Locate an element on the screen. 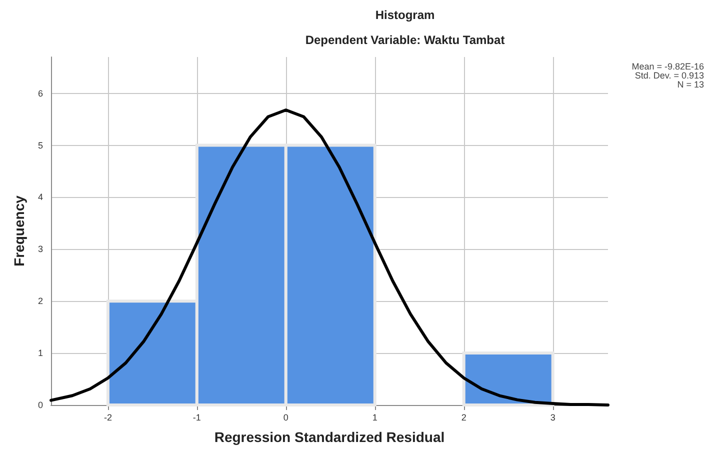 This screenshot has width=712, height=453. y-tick-label: 0 is located at coordinates (40, 405).